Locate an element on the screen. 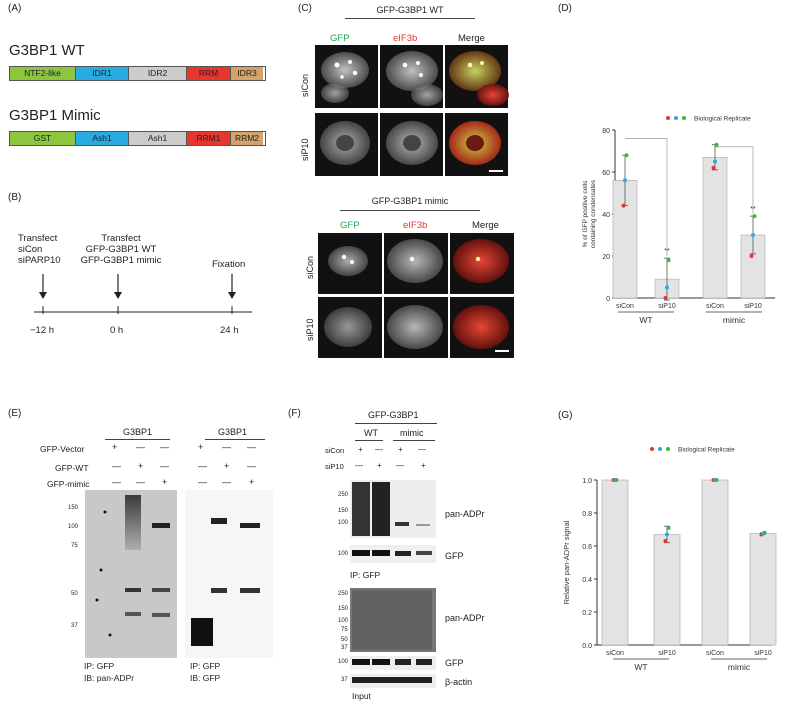 The width and height of the screenshot is (785, 704). panel-f-group-wt: WT is located at coordinates (371, 433).